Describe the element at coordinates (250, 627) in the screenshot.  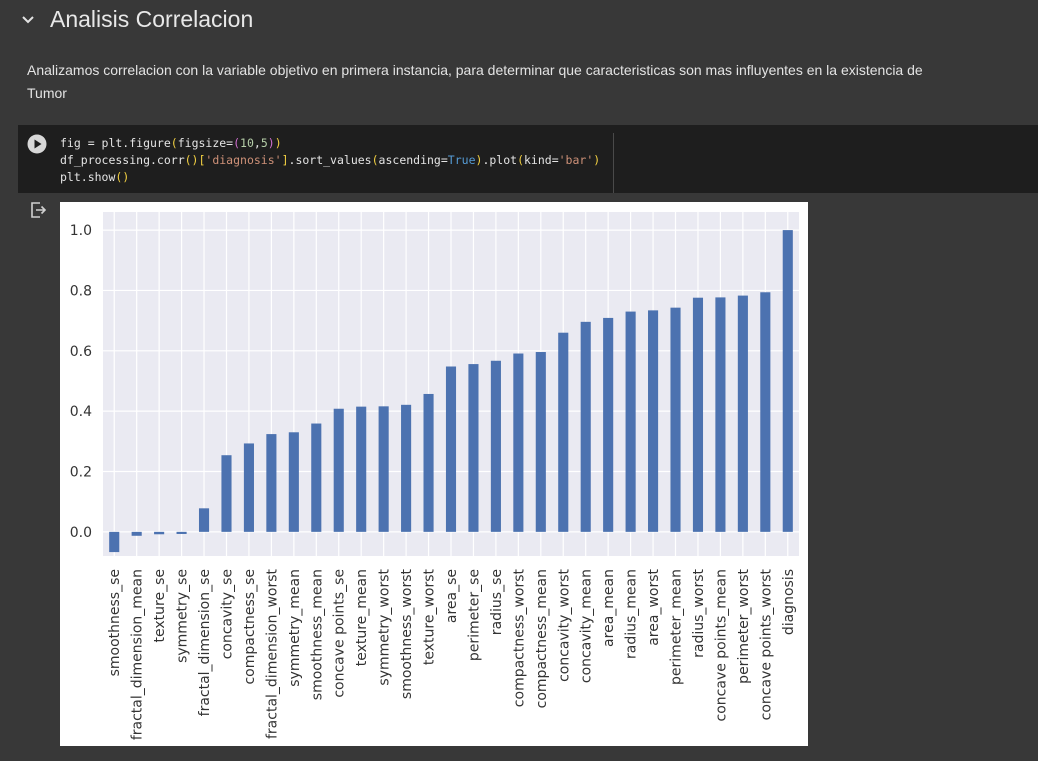
I see `x-tick-label: compactness_se` at that location.